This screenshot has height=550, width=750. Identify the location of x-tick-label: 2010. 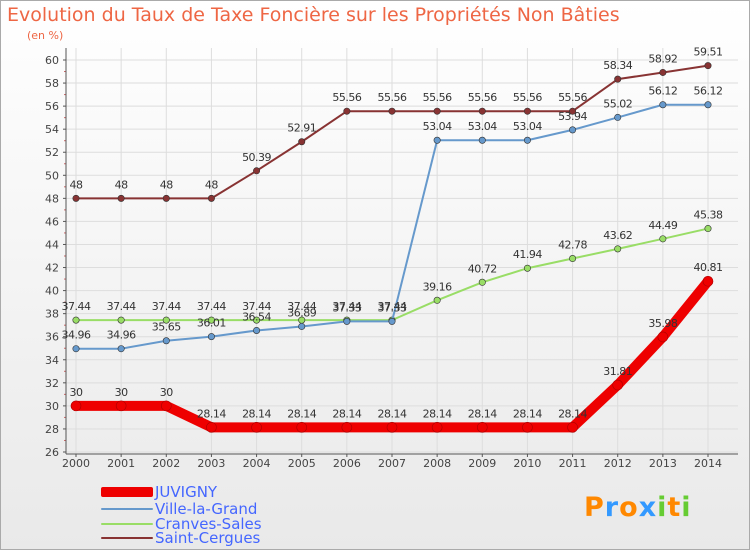
(527, 463).